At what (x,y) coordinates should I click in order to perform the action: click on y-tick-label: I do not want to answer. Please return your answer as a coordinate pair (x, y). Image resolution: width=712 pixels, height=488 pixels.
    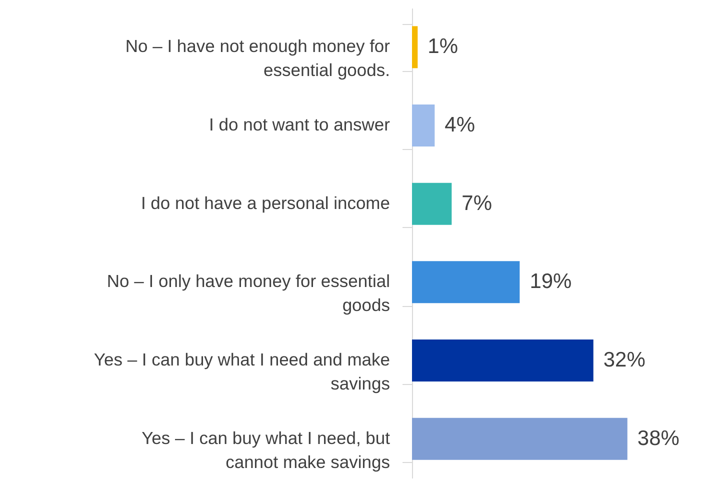
    Looking at the image, I should click on (299, 124).